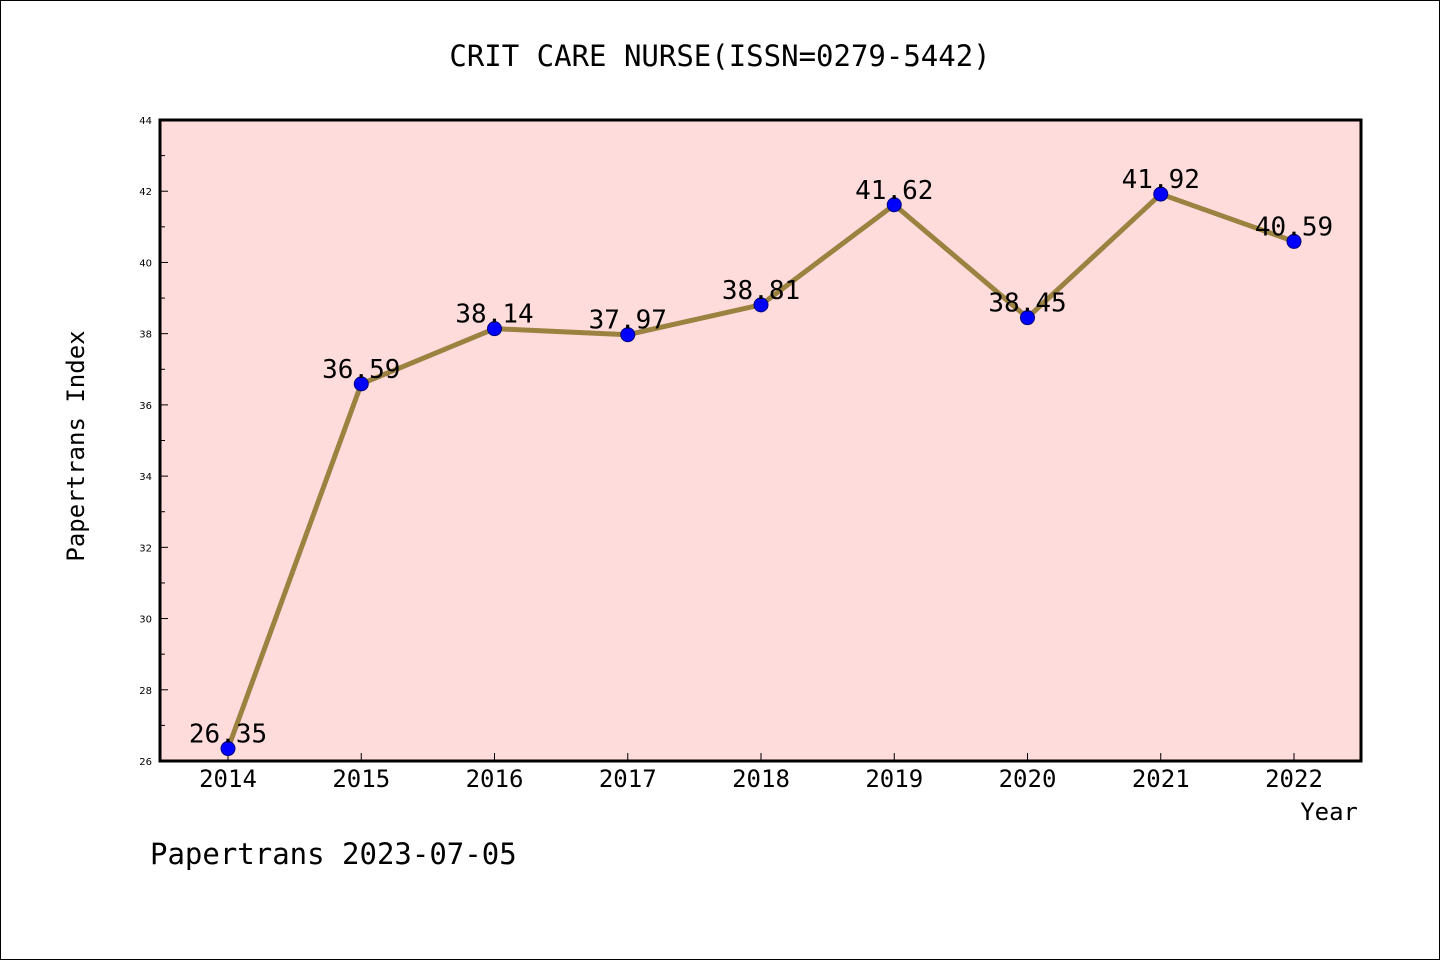 This screenshot has width=1440, height=960. What do you see at coordinates (145, 263) in the screenshot?
I see `y-tick-label: 40` at bounding box center [145, 263].